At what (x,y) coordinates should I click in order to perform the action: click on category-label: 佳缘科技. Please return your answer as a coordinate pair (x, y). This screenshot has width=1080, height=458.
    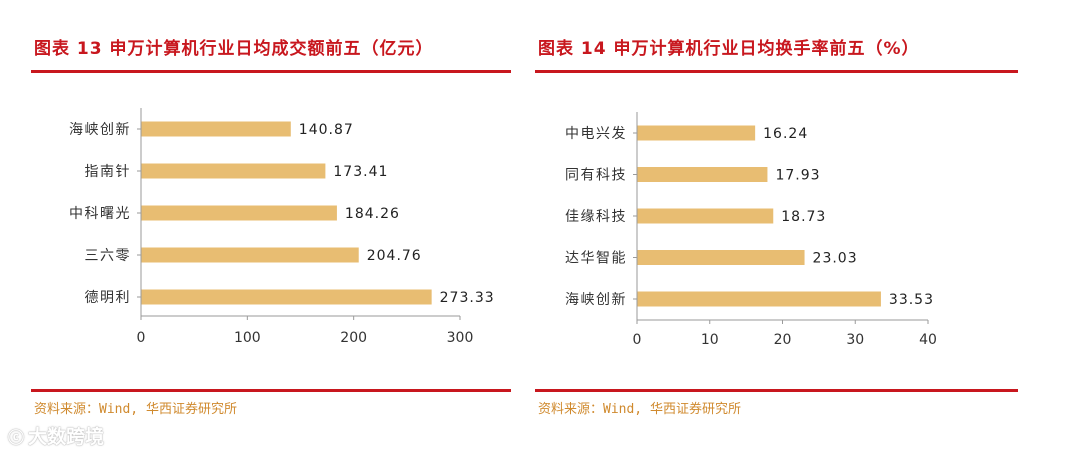
    Looking at the image, I should click on (596, 217).